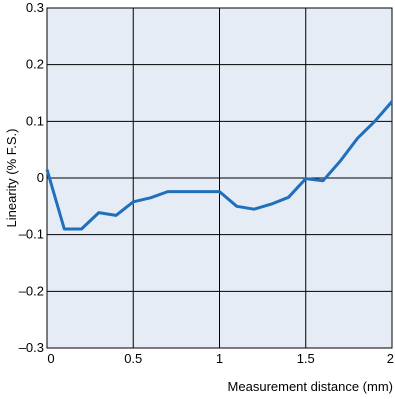 The image size is (395, 399). What do you see at coordinates (133, 358) in the screenshot?
I see `x-tick-label: 0.5` at bounding box center [133, 358].